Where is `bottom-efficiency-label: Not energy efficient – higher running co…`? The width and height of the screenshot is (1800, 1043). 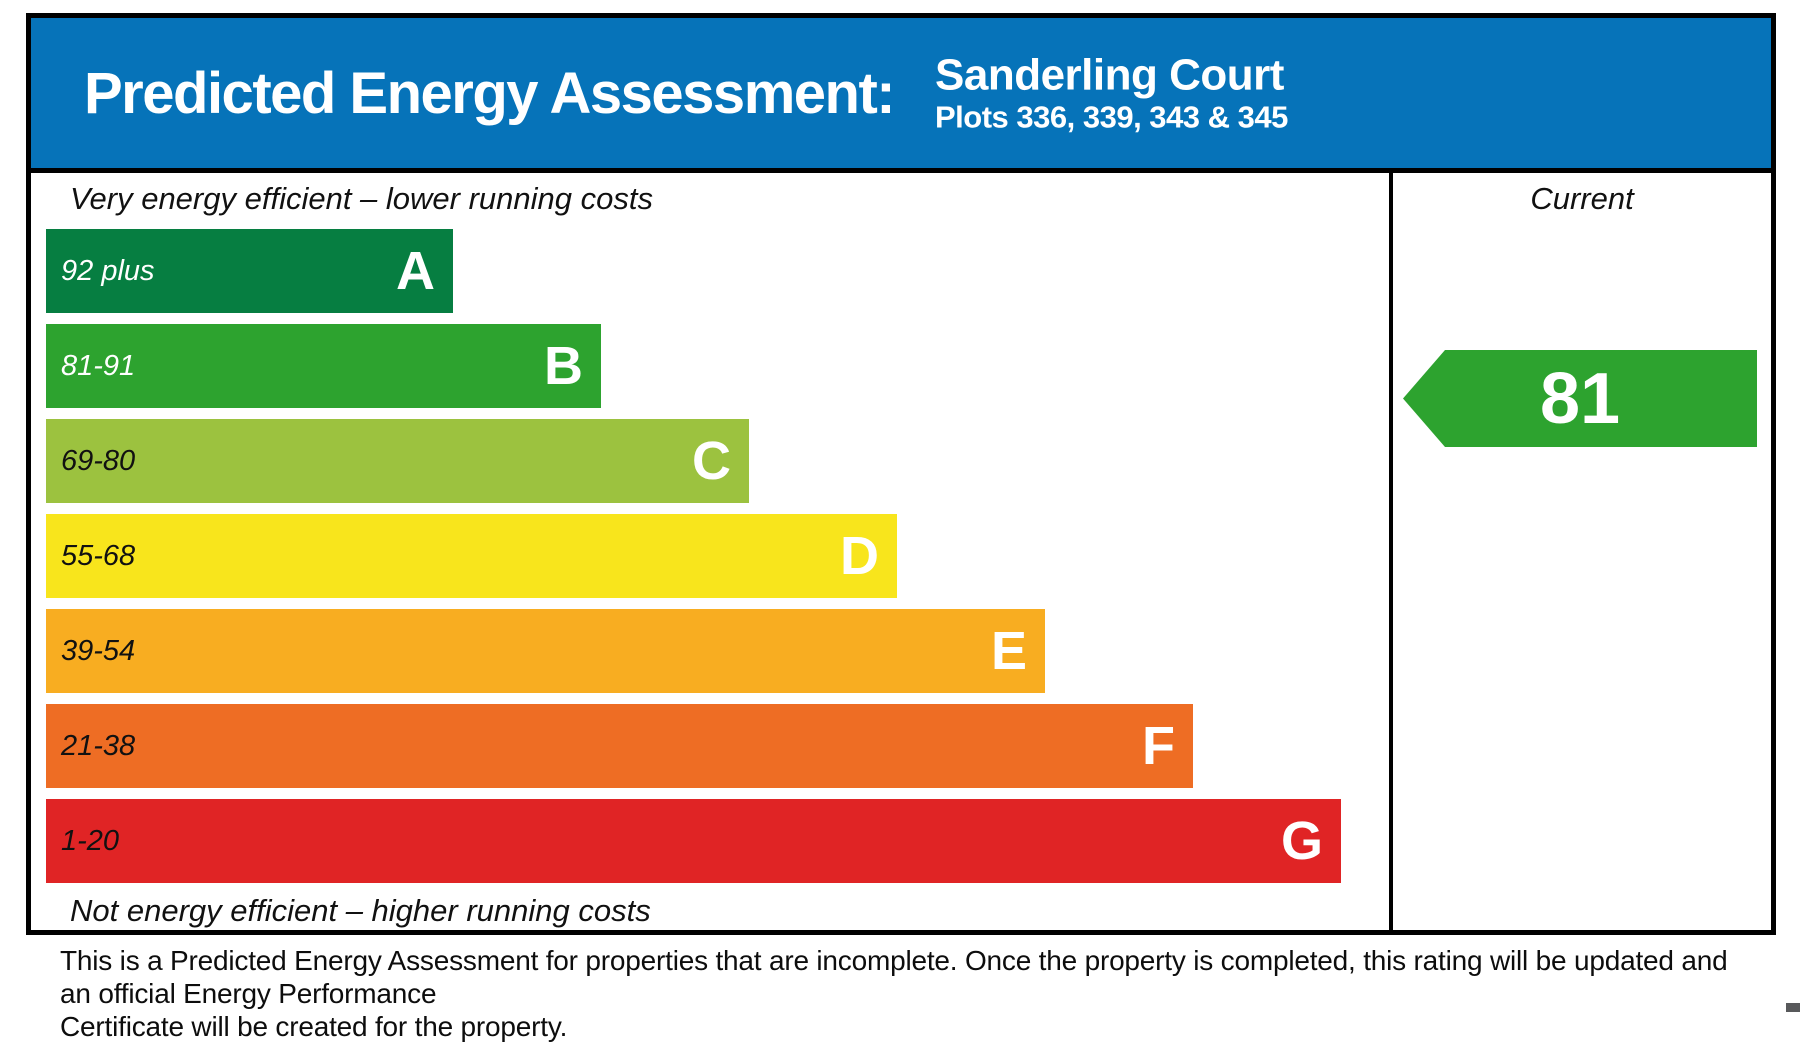
bottom-efficiency-label: Not energy efficient – higher running co… is located at coordinates (360, 910).